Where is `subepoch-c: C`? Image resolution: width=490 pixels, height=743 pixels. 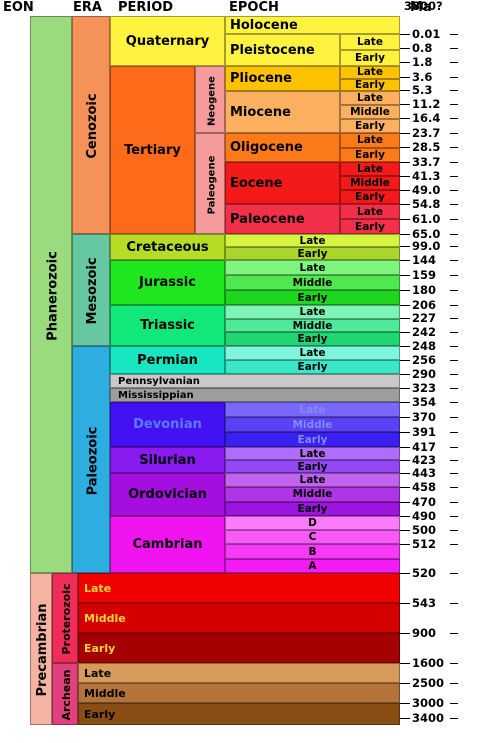
subepoch-c: C is located at coordinates (312, 537).